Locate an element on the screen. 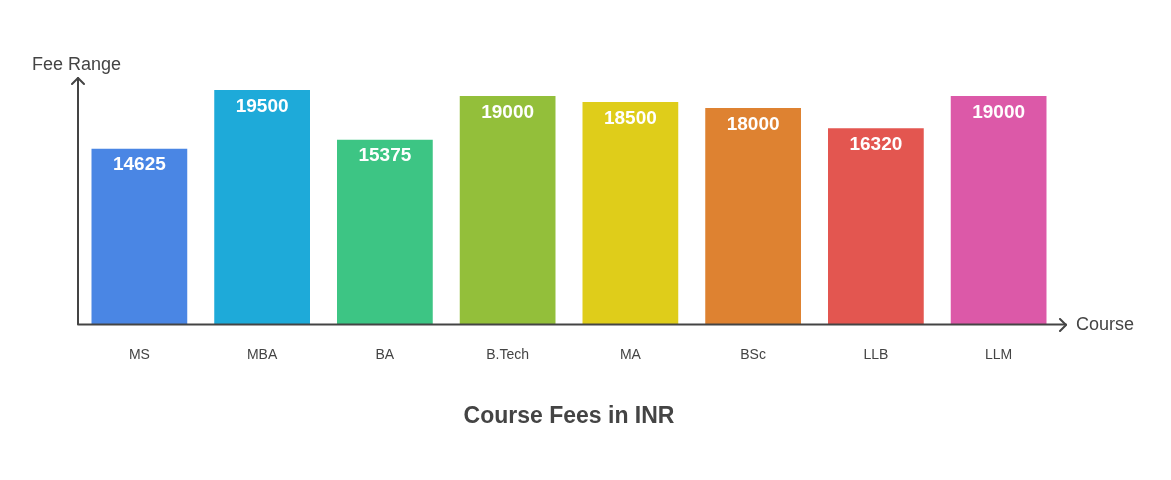 The height and width of the screenshot is (480, 1171). data-label: 15375 is located at coordinates (385, 155).